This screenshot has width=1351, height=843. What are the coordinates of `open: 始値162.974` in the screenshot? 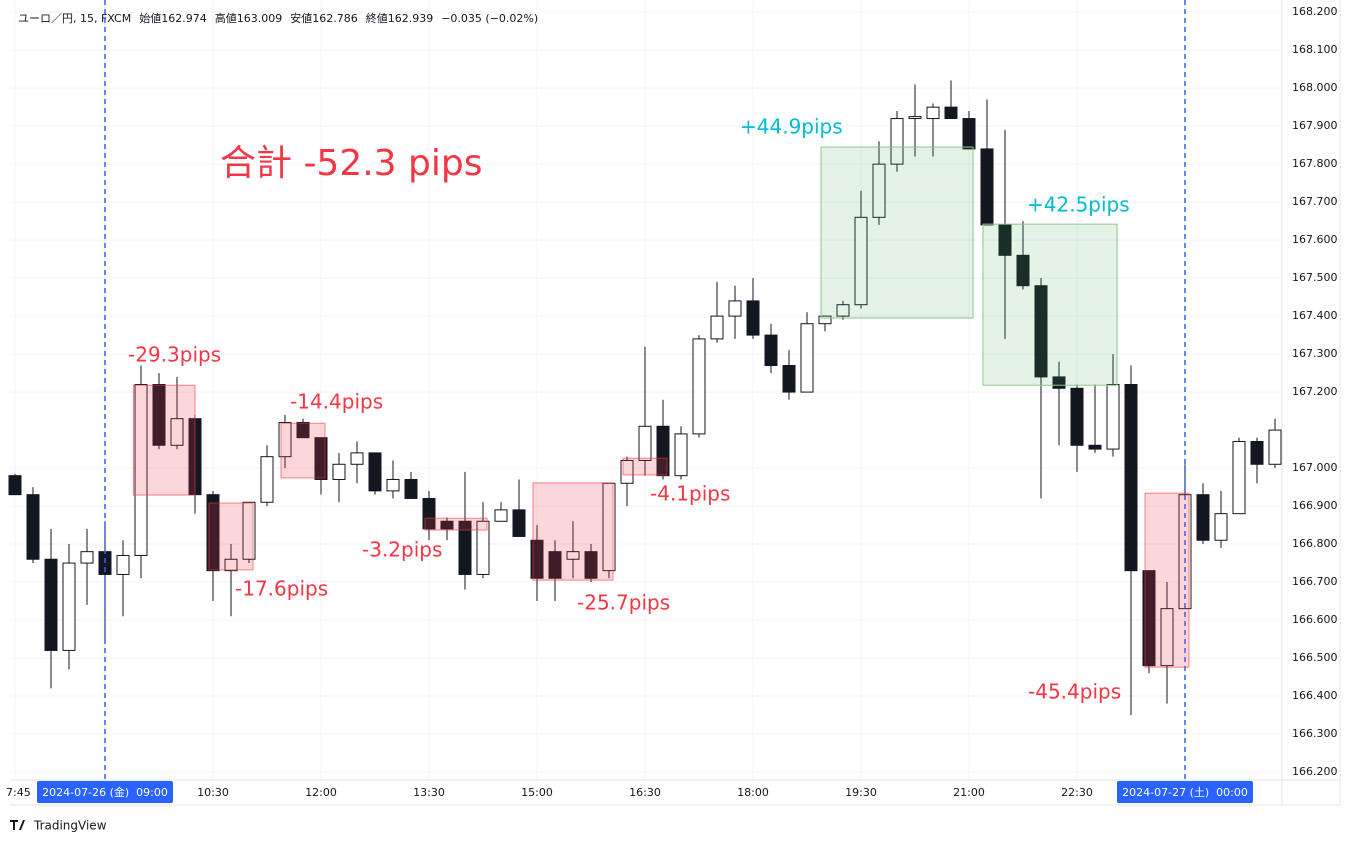 It's located at (173, 18).